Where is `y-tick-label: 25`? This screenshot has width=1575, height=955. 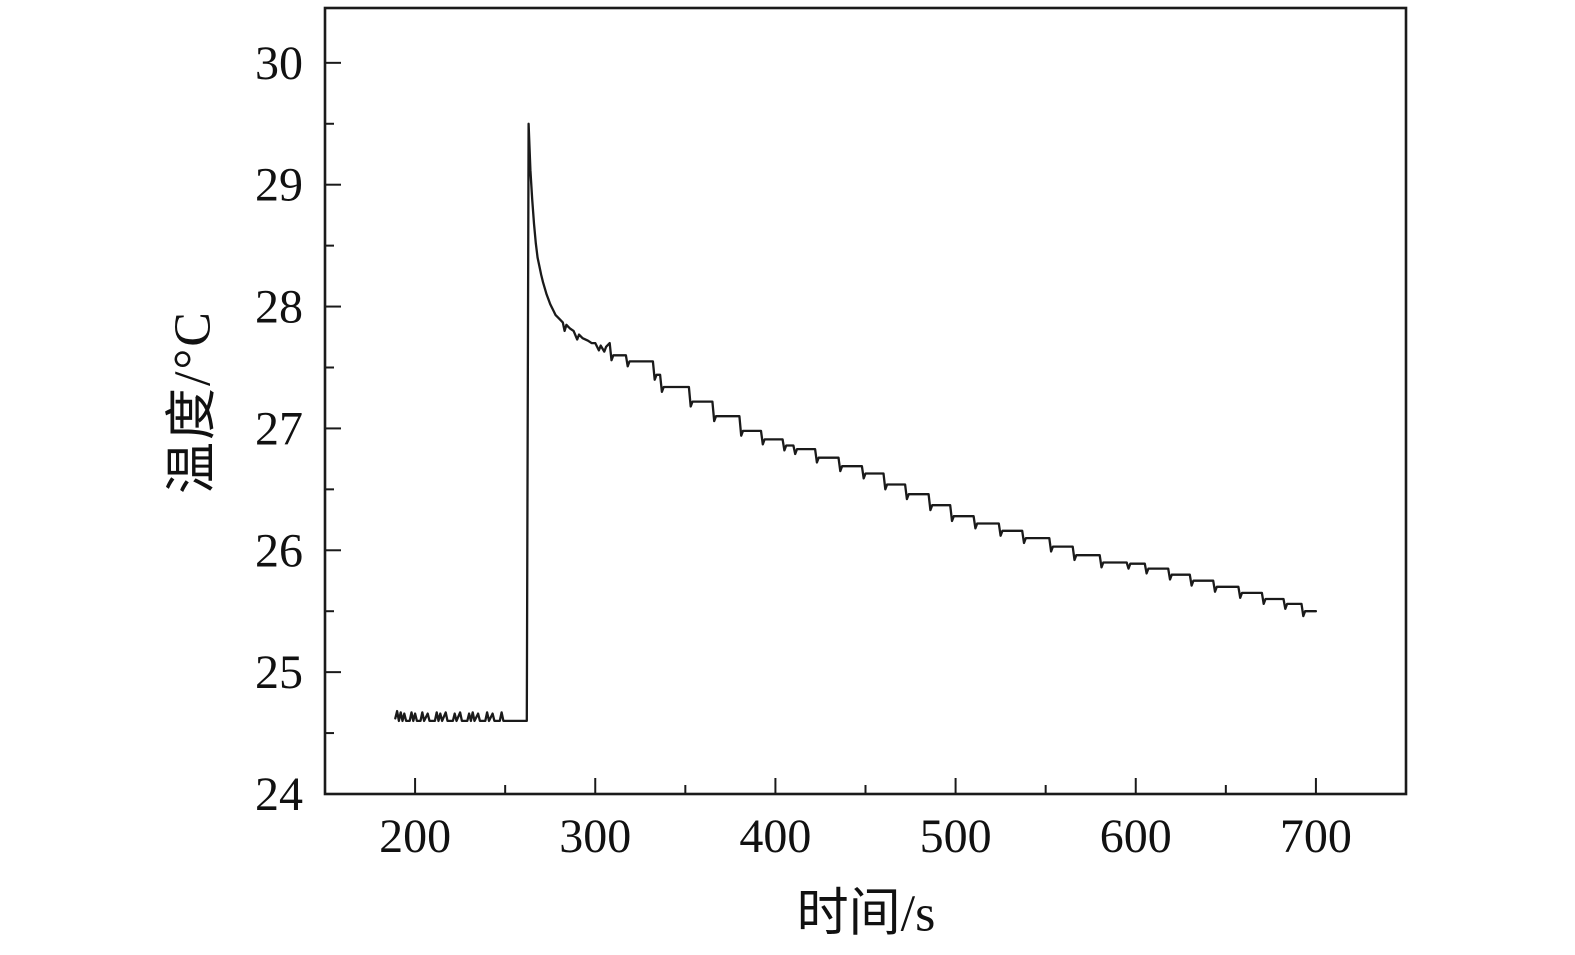
y-tick-label: 25 is located at coordinates (279, 672).